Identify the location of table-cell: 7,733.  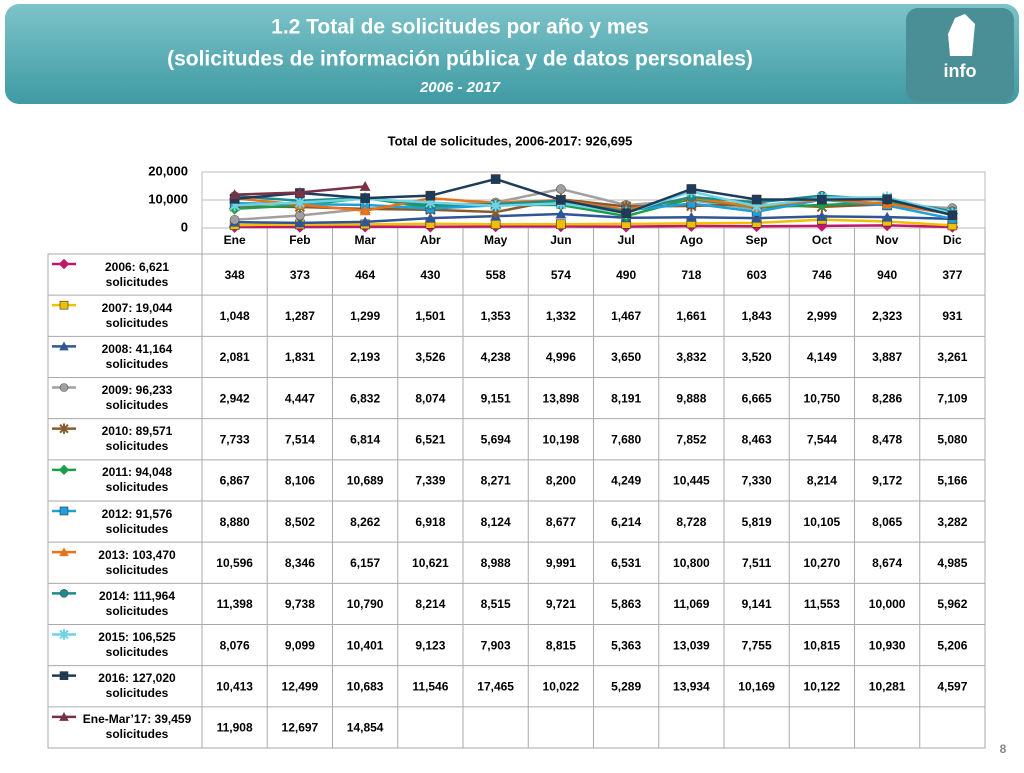
(235, 439).